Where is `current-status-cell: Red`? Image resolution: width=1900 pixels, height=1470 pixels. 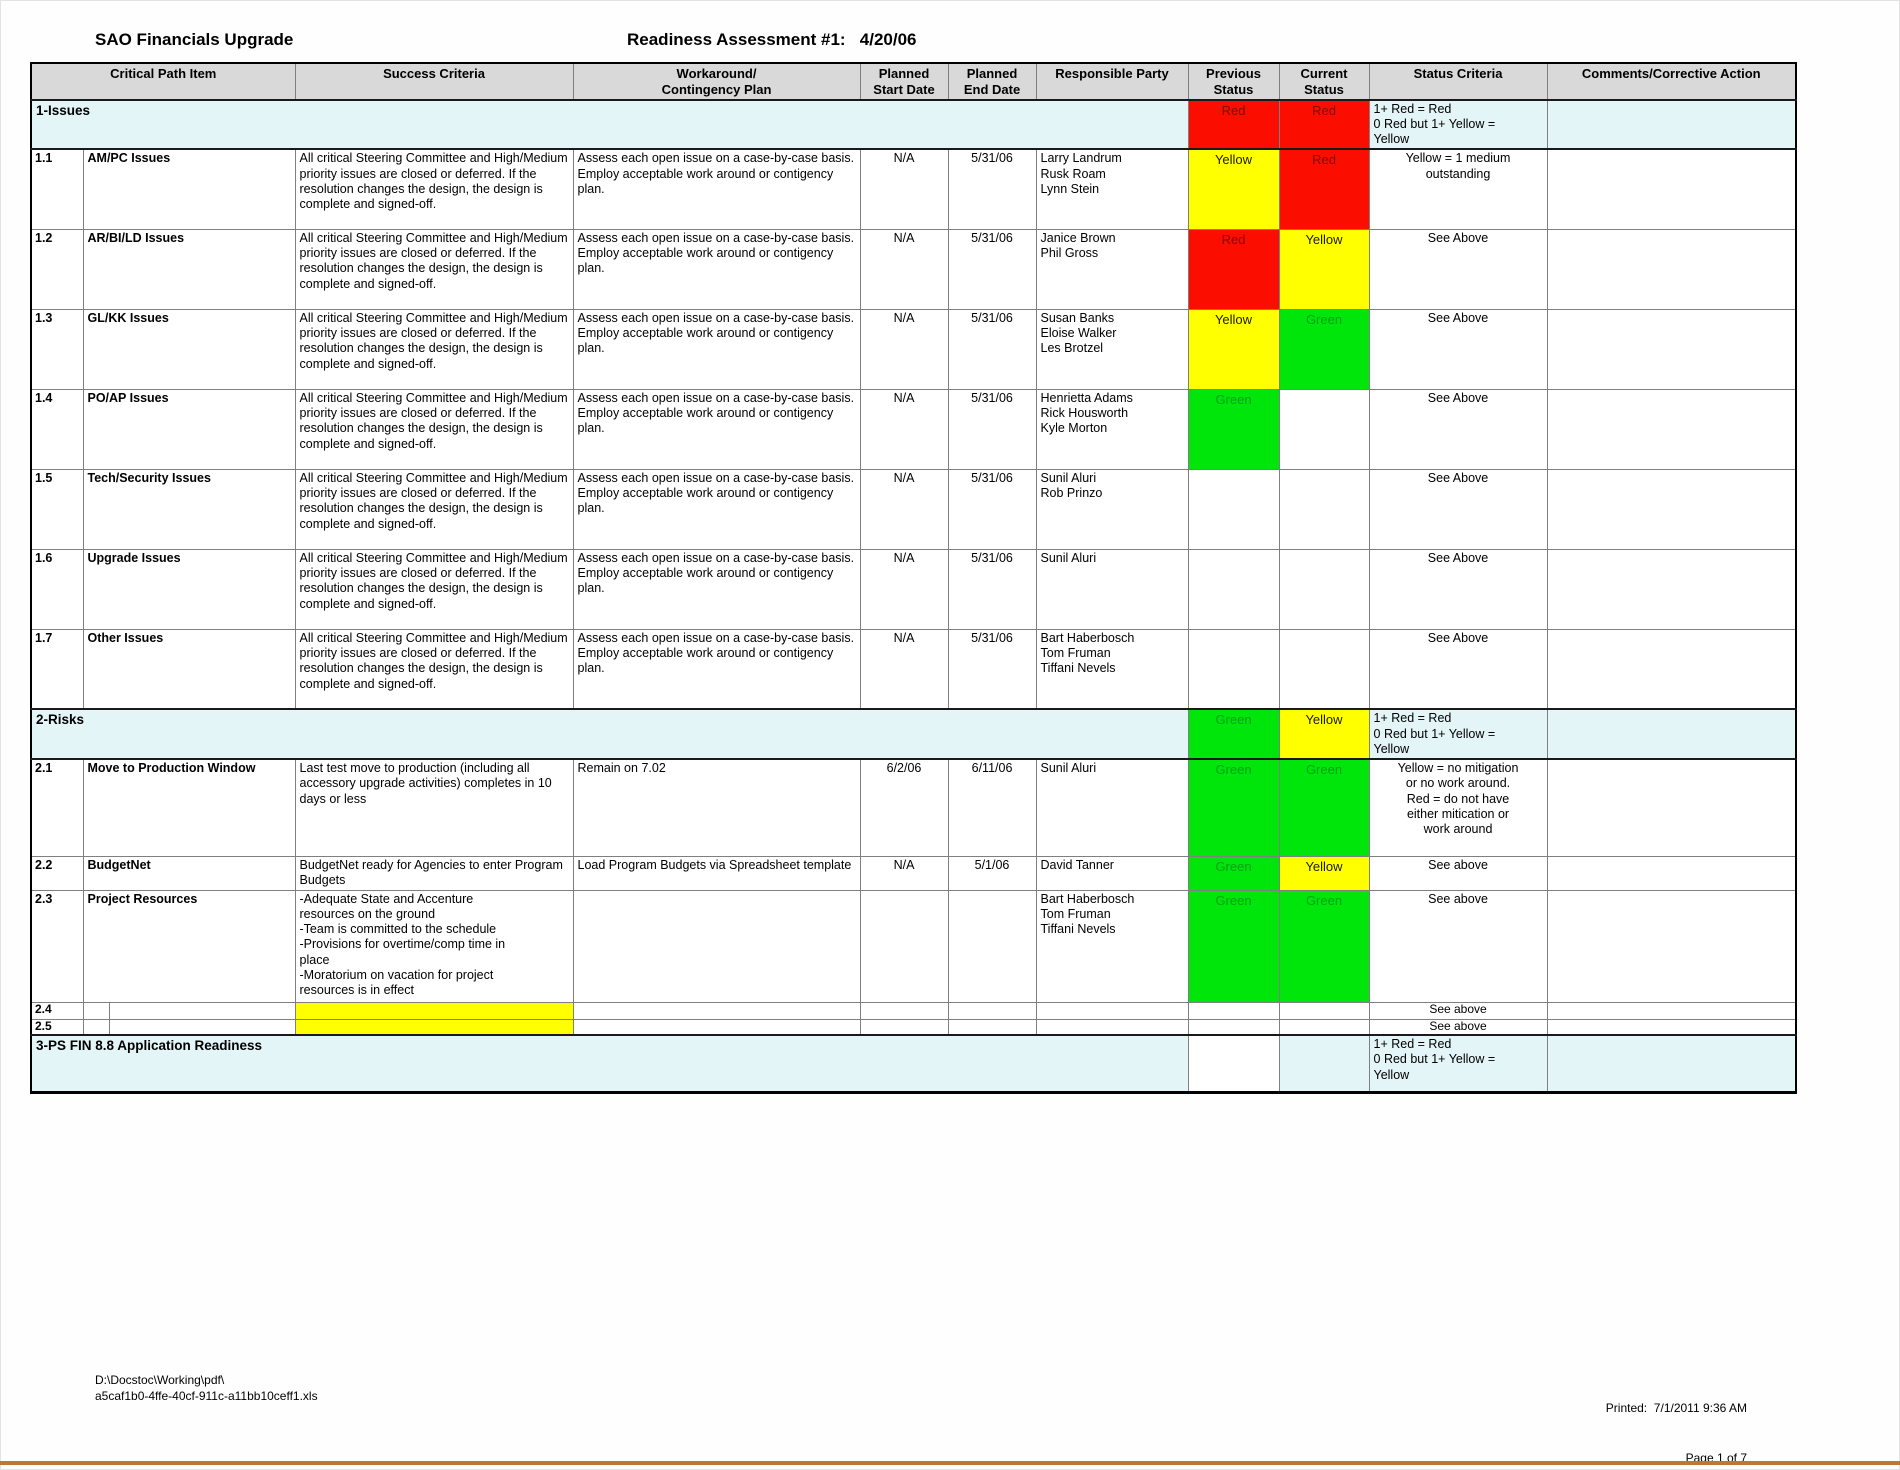
current-status-cell: Red is located at coordinates (1324, 189).